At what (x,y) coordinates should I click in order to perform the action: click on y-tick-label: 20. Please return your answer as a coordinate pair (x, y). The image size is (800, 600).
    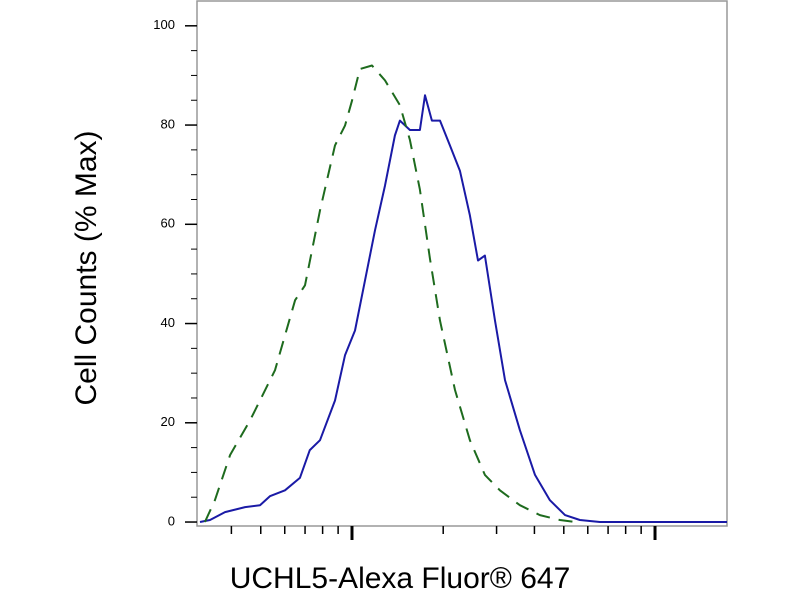
    Looking at the image, I should click on (168, 421).